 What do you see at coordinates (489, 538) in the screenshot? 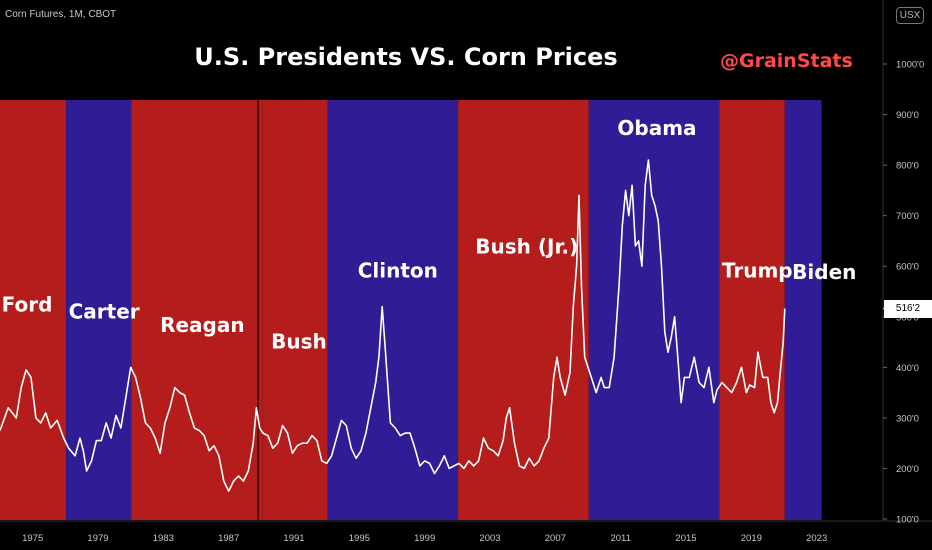
I see `x-tick-label: 2003` at bounding box center [489, 538].